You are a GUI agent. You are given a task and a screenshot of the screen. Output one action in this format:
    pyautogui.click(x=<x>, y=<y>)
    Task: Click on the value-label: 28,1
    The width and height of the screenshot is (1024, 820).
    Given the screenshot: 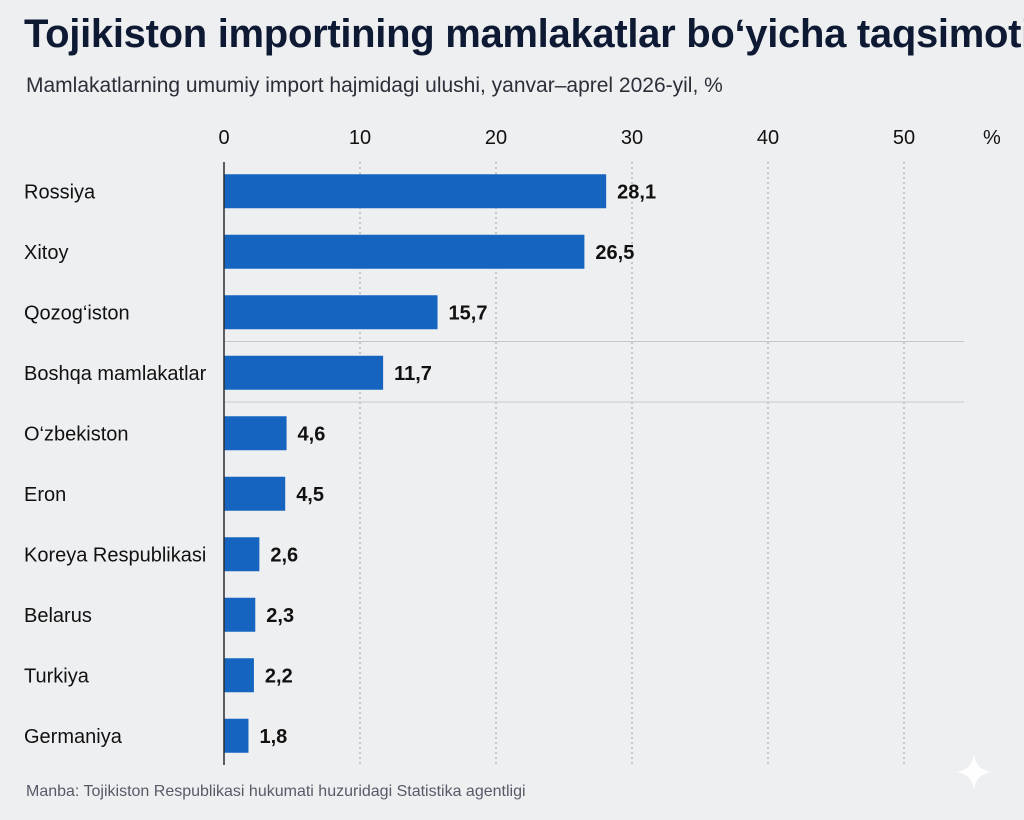 What is the action you would take?
    pyautogui.click(x=636, y=192)
    